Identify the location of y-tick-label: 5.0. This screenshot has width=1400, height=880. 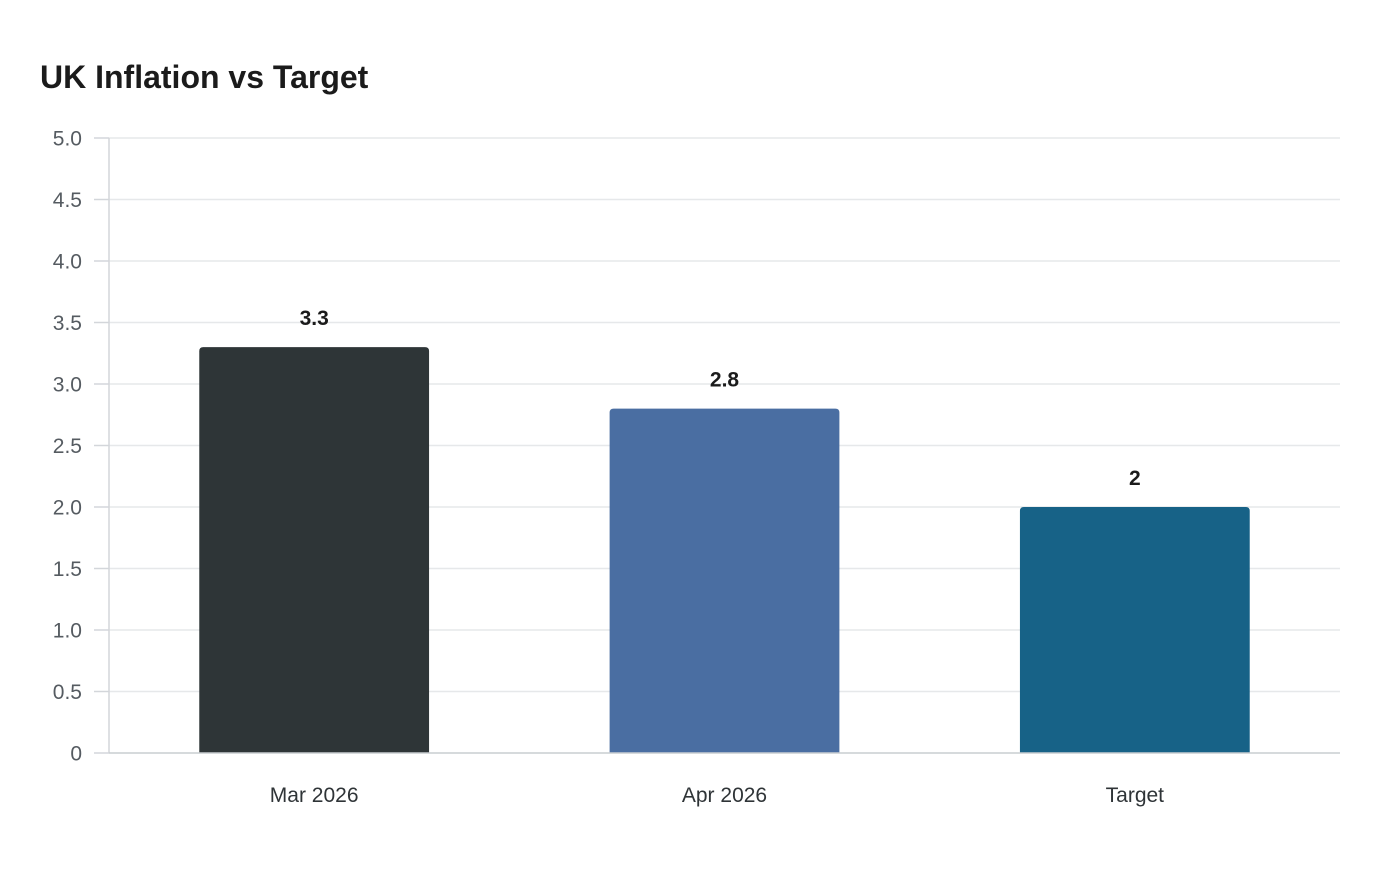
(67, 139).